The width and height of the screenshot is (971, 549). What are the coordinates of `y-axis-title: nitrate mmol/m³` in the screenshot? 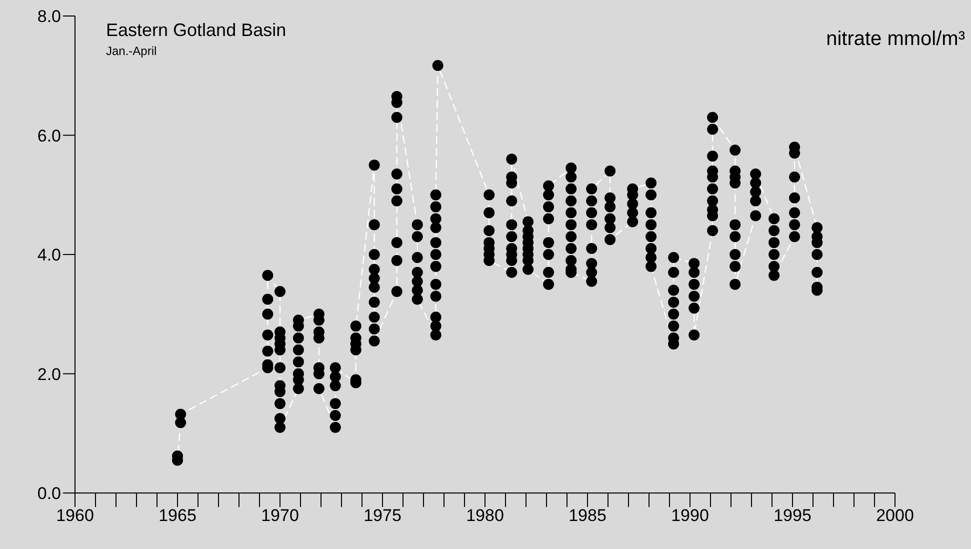 It's located at (895, 39).